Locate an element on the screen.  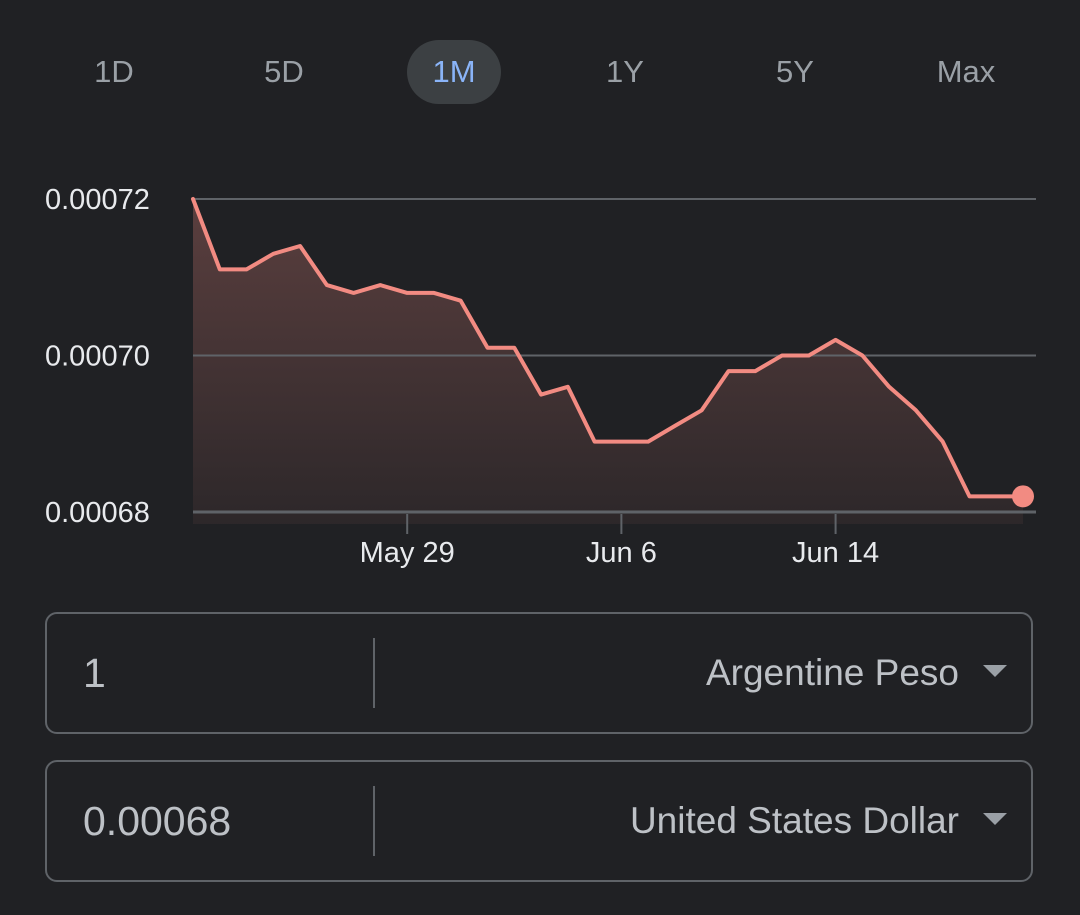
from-currency-select: Argentine Peso is located at coordinates (832, 672).